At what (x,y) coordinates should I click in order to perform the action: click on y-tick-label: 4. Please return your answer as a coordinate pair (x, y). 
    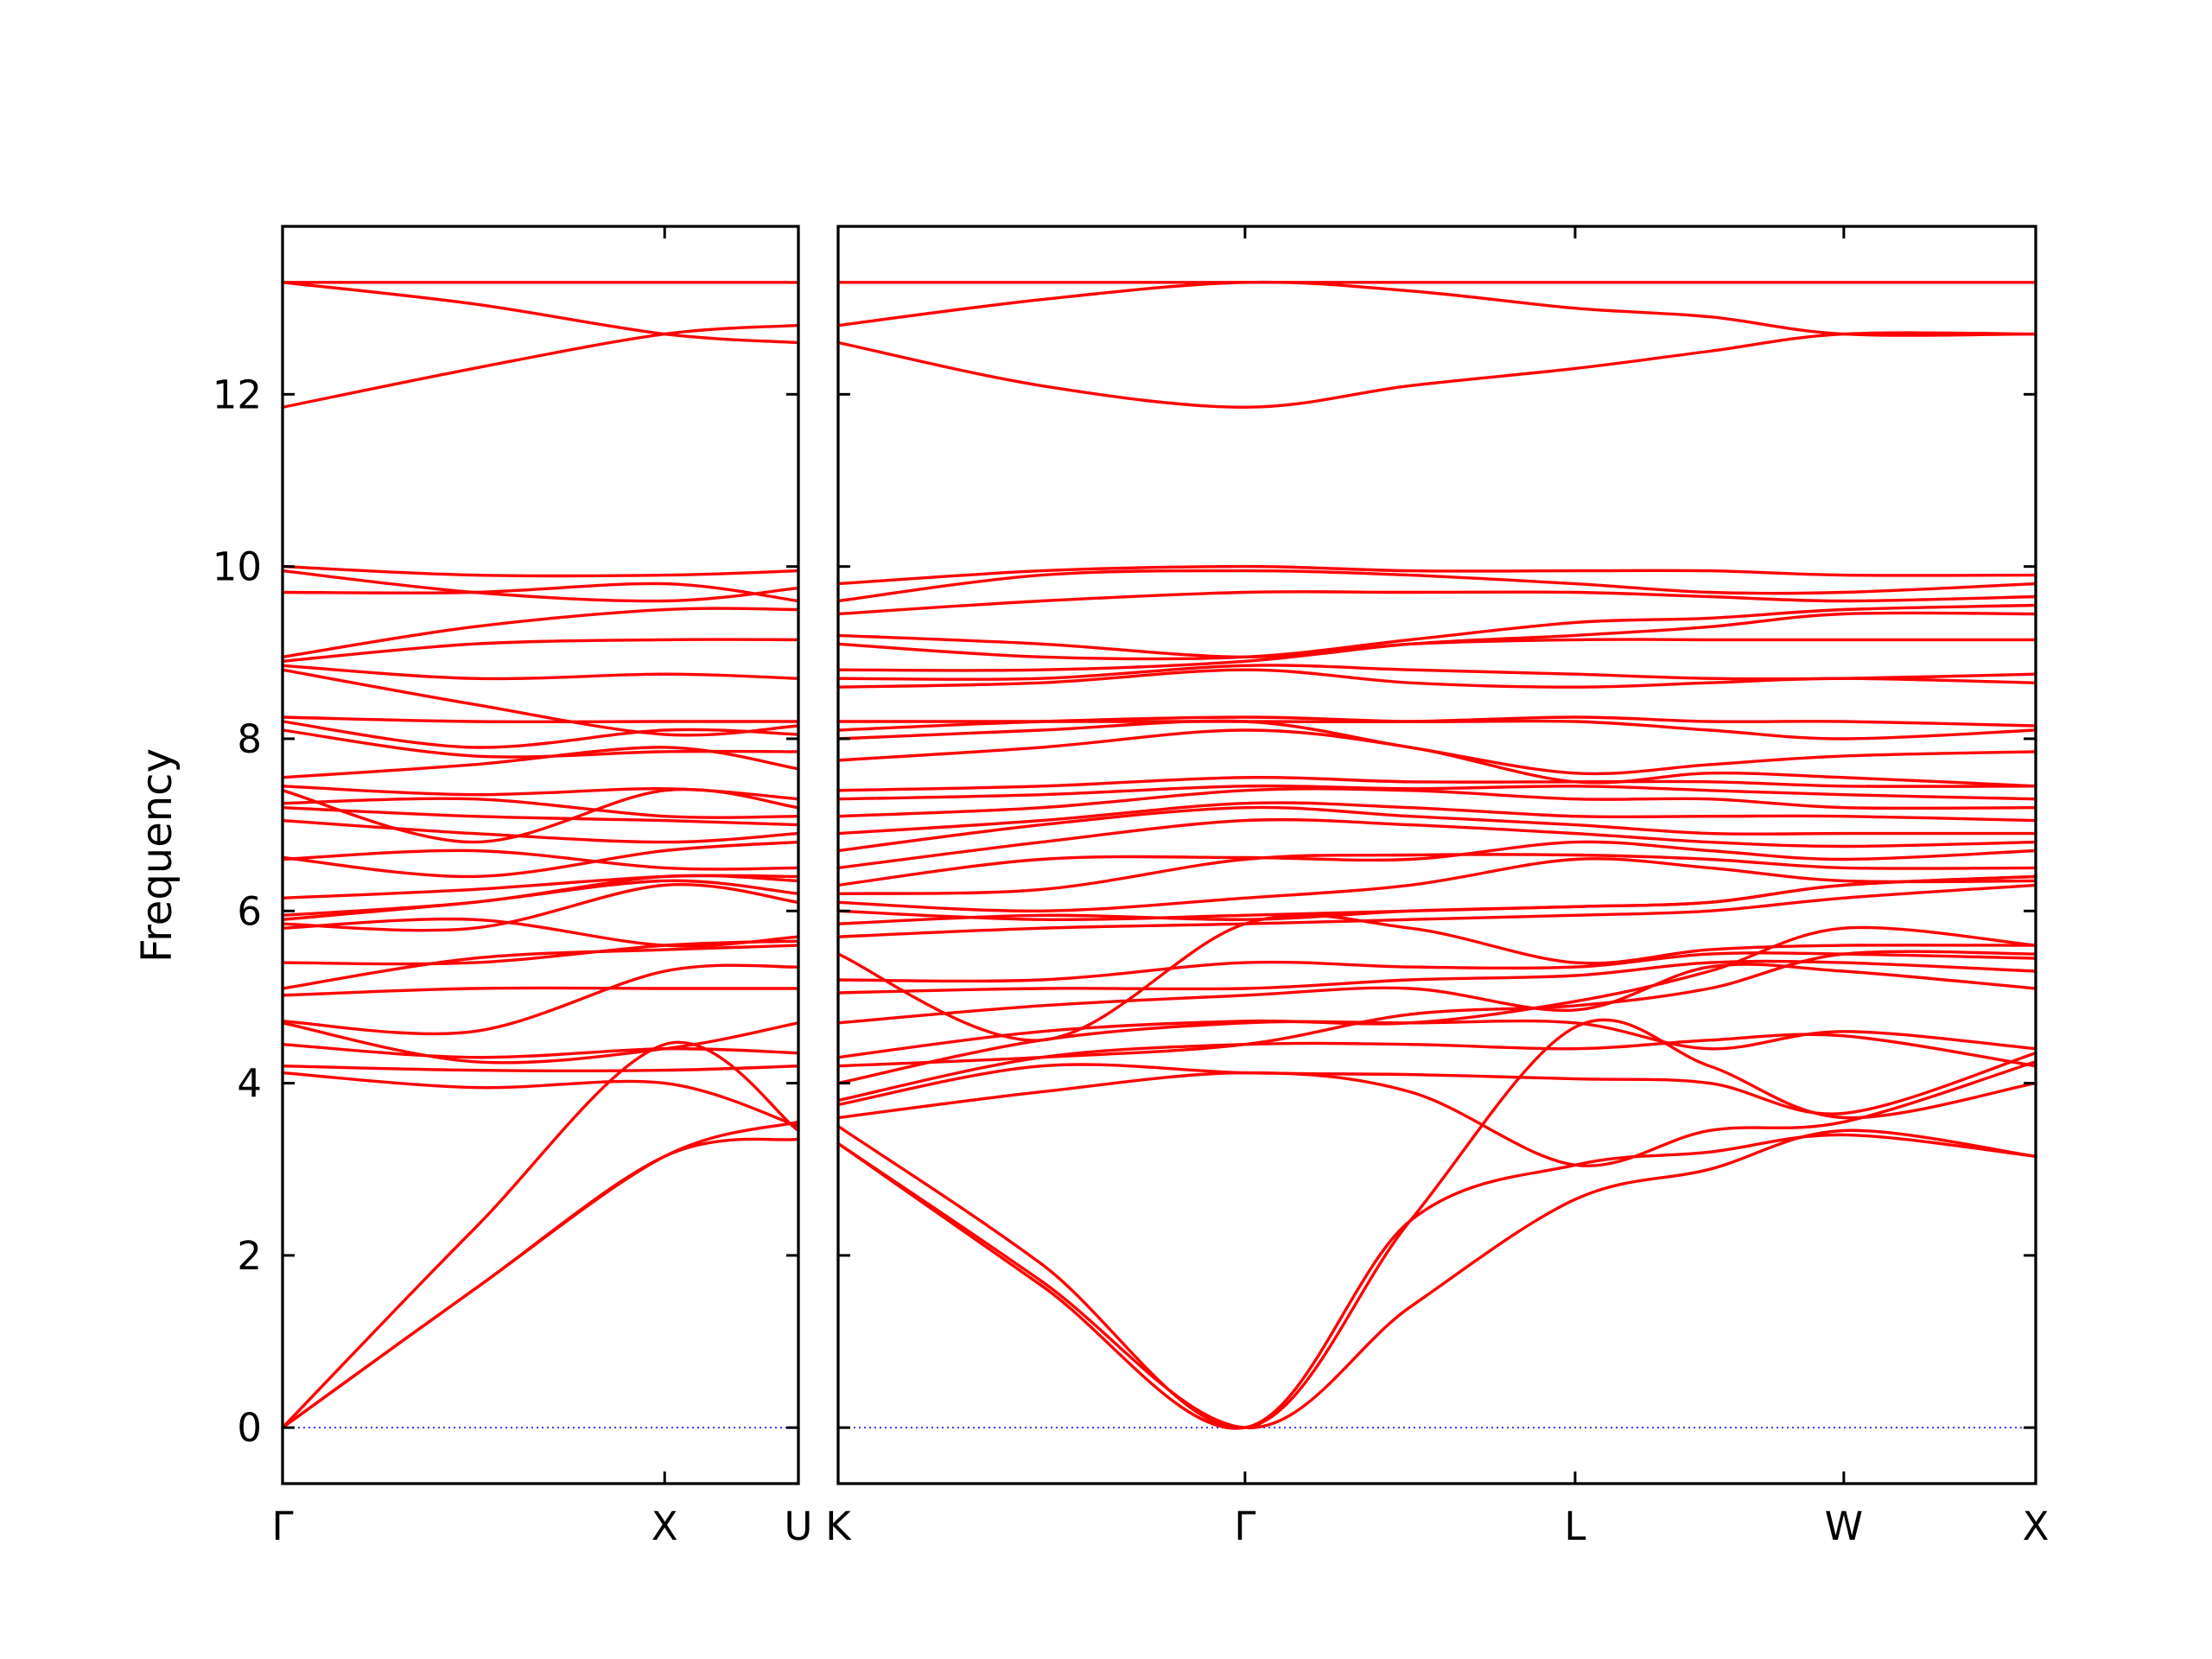
    Looking at the image, I should click on (249, 1084).